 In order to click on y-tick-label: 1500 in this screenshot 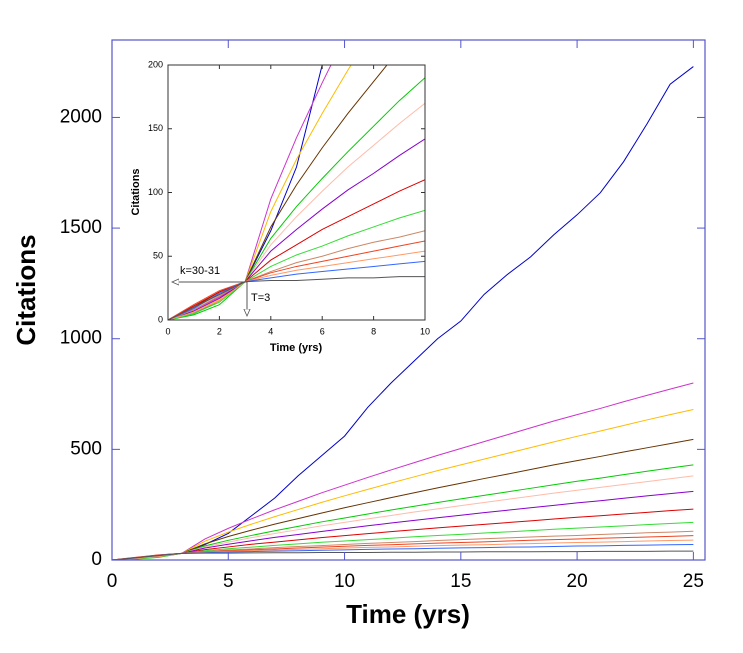, I will do `click(81, 227)`.